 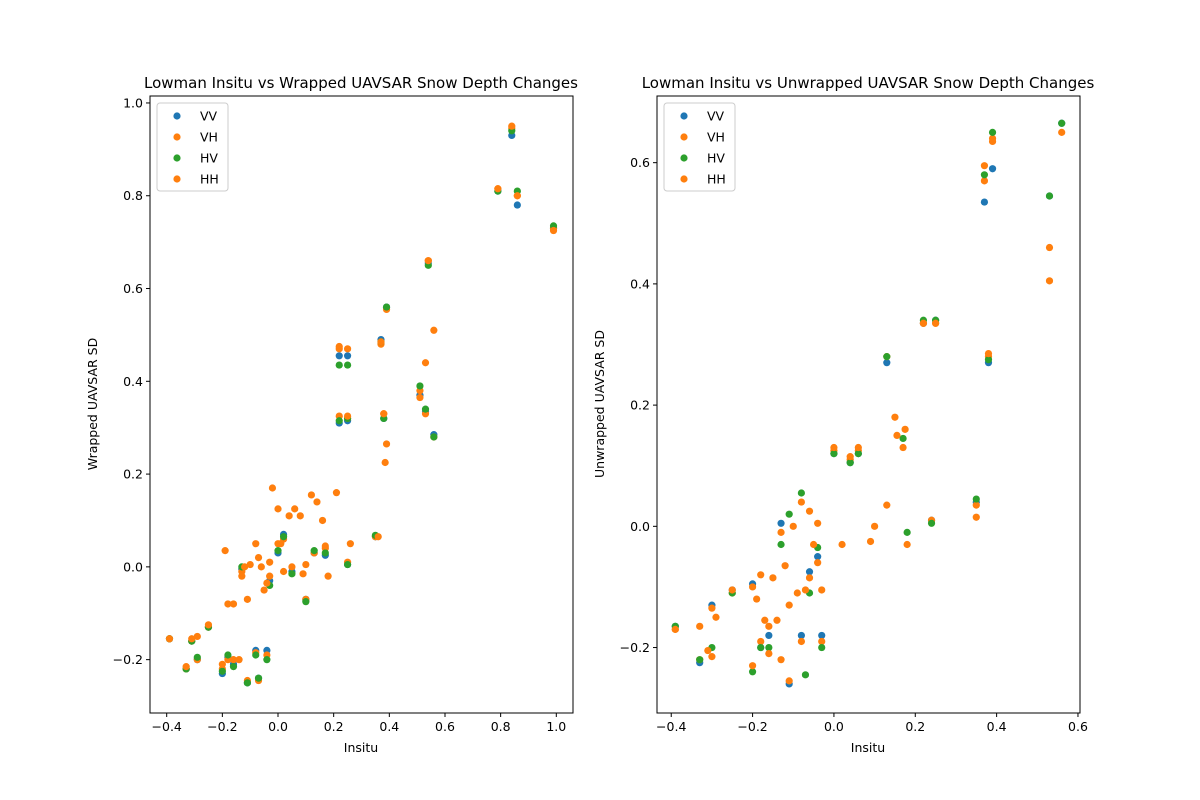 I want to click on left-x-tick-label: −0.2, so click(x=222, y=726).